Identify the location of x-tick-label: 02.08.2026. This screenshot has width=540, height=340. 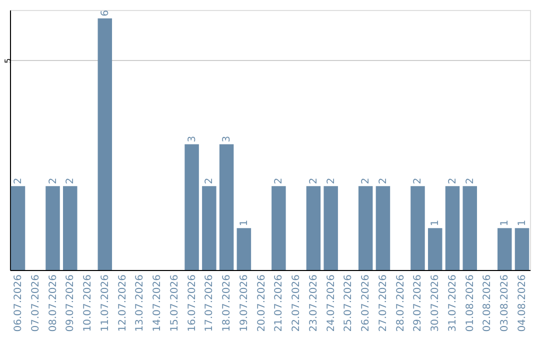
(488, 303).